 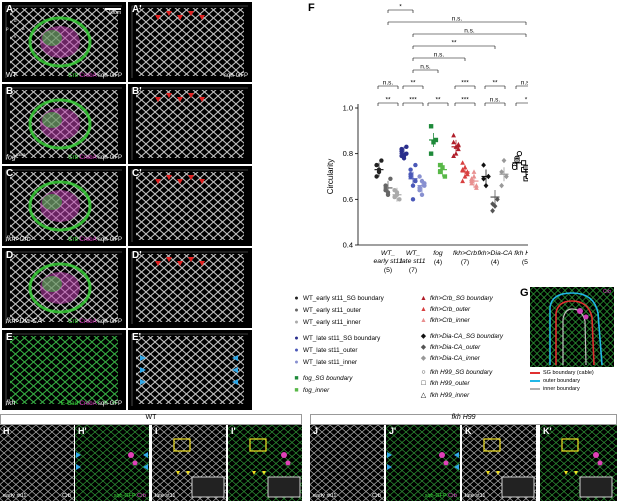 I want to click on legend-text: WT_late st11_SG boundary, so click(x=342, y=338).